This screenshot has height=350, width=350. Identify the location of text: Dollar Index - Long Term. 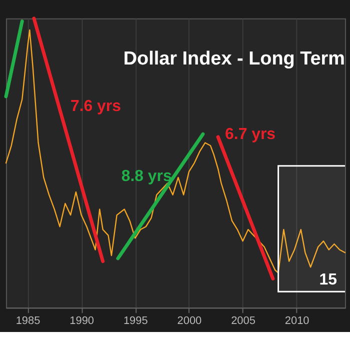
(234, 59).